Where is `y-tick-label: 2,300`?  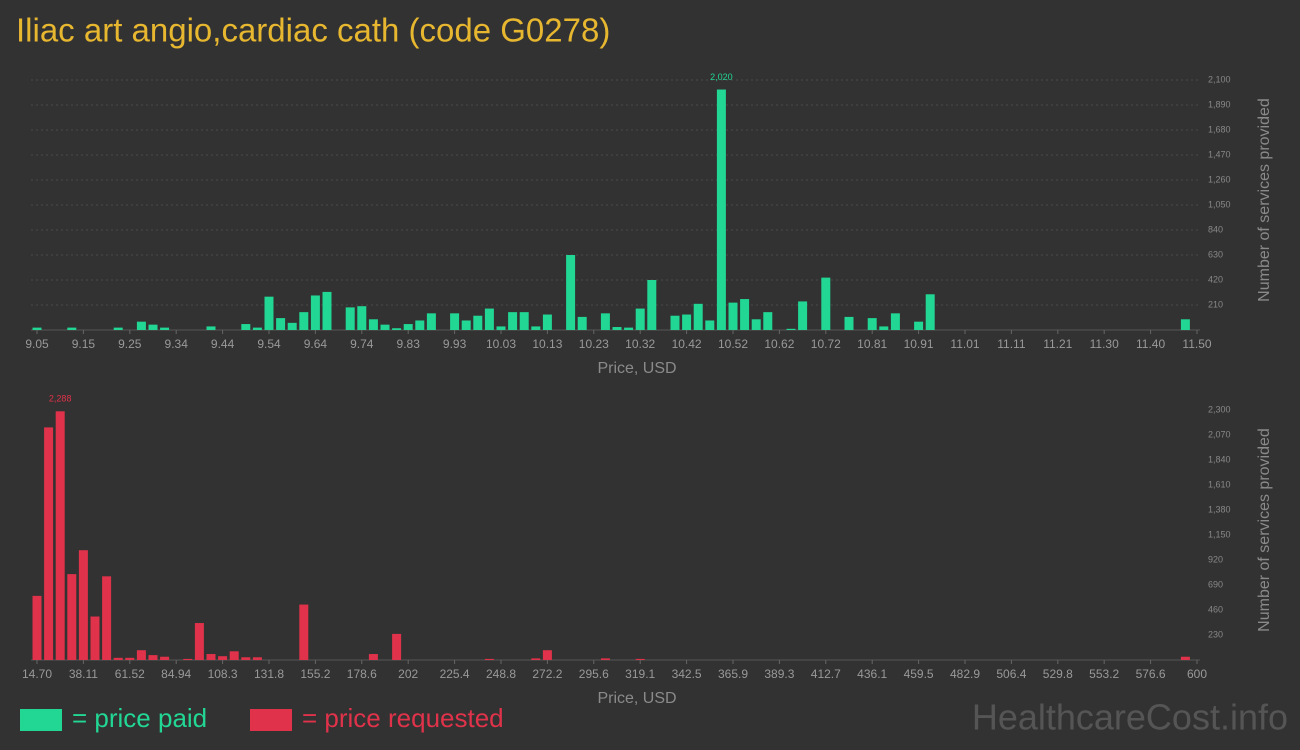
y-tick-label: 2,300 is located at coordinates (1219, 409).